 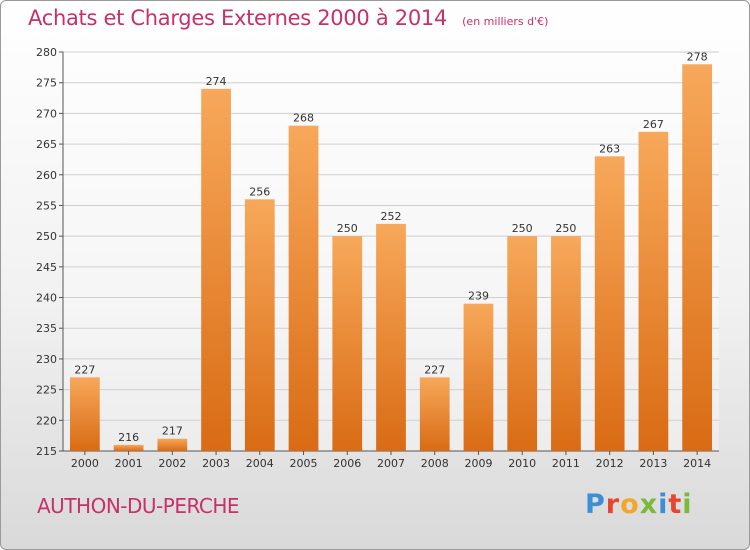 What do you see at coordinates (391, 463) in the screenshot?
I see `x-tick-label: 2007` at bounding box center [391, 463].